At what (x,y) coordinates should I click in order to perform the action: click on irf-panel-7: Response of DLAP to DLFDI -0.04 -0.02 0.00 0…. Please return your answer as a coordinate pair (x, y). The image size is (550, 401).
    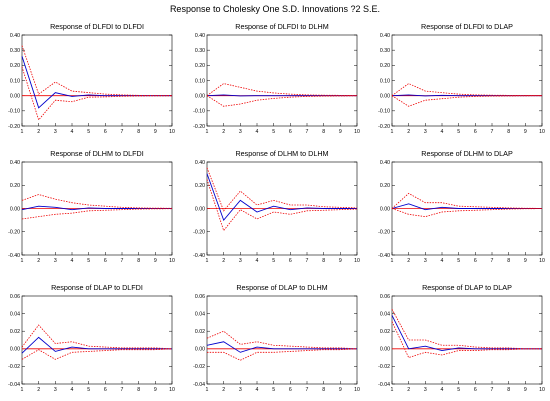
    Looking at the image, I should click on (91, 338).